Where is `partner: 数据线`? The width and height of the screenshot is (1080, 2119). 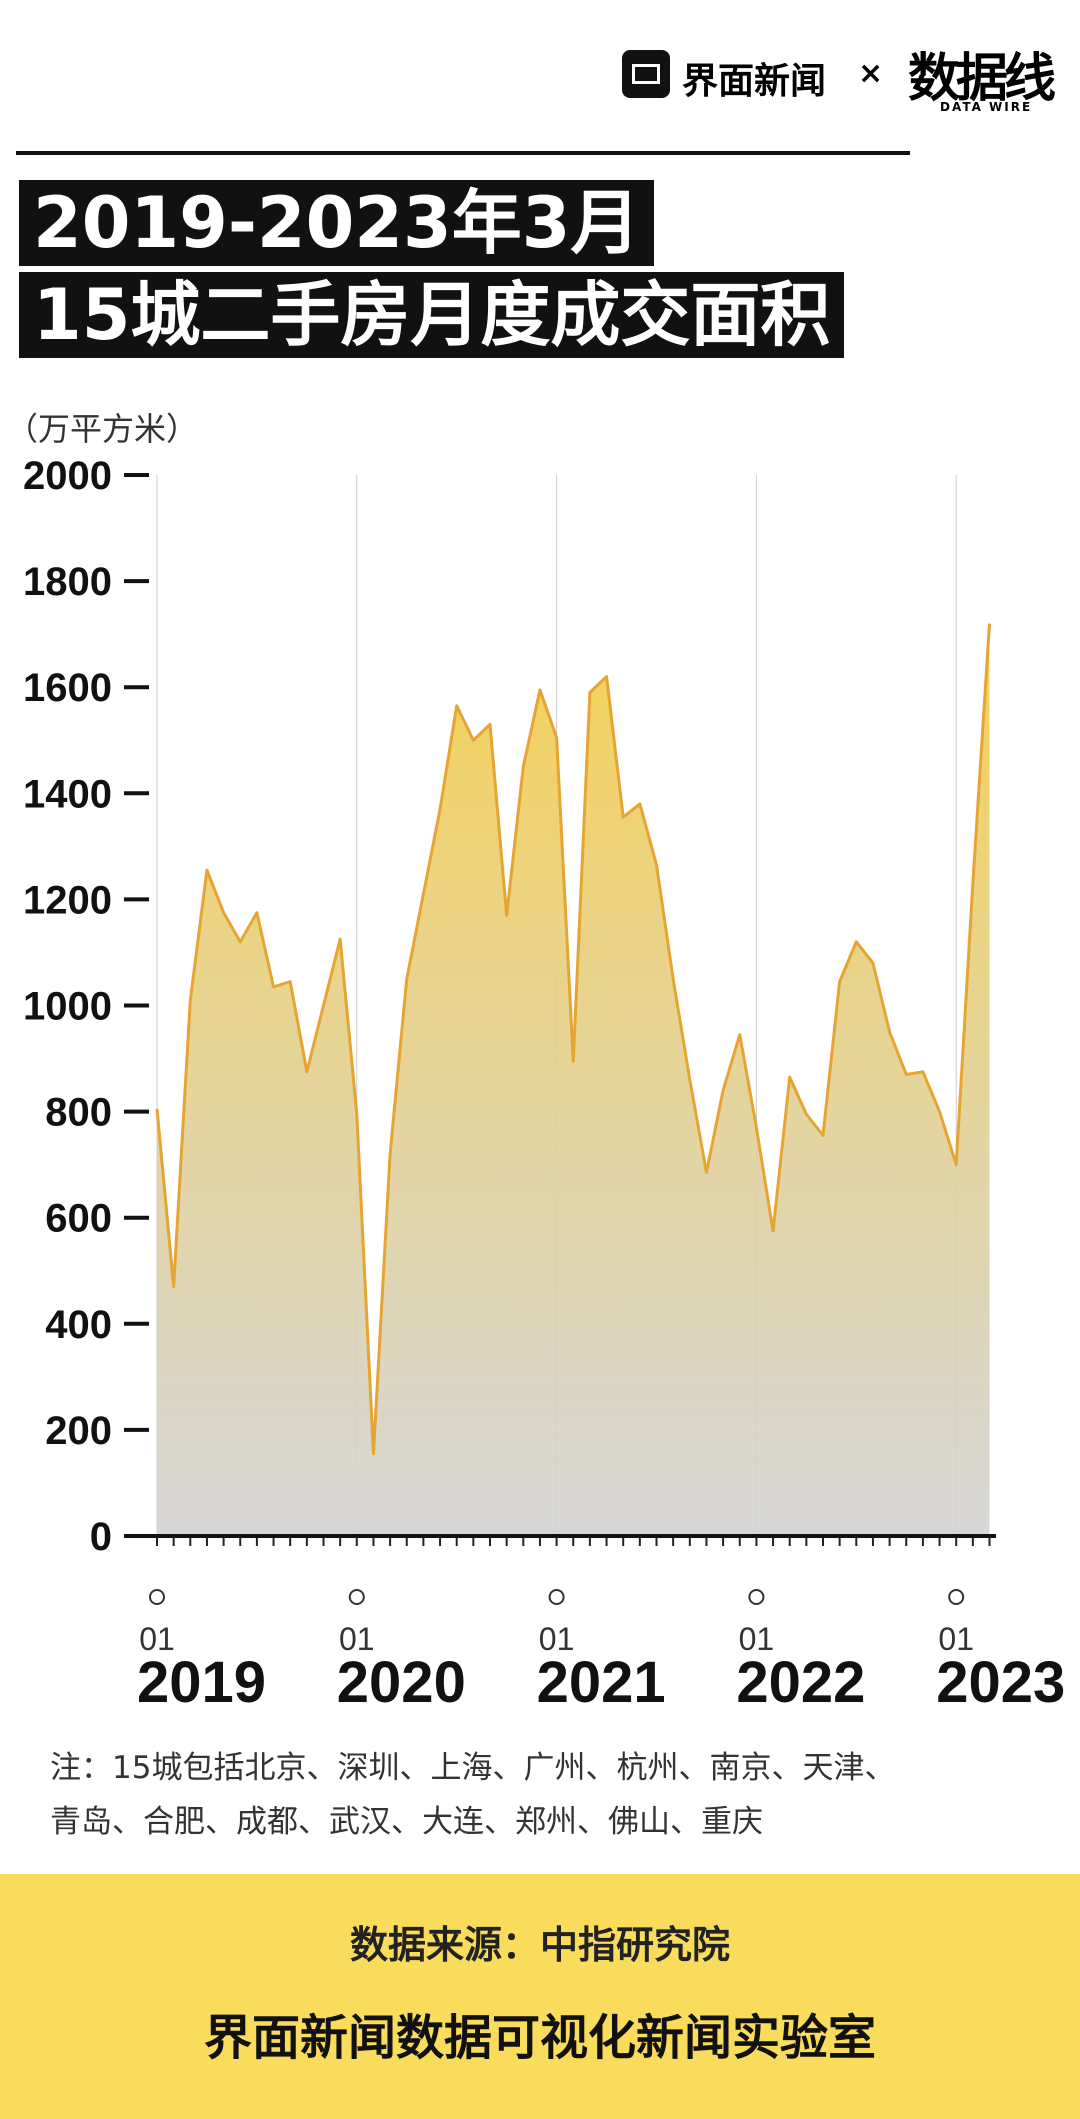
partner: 数据线 is located at coordinates (982, 79).